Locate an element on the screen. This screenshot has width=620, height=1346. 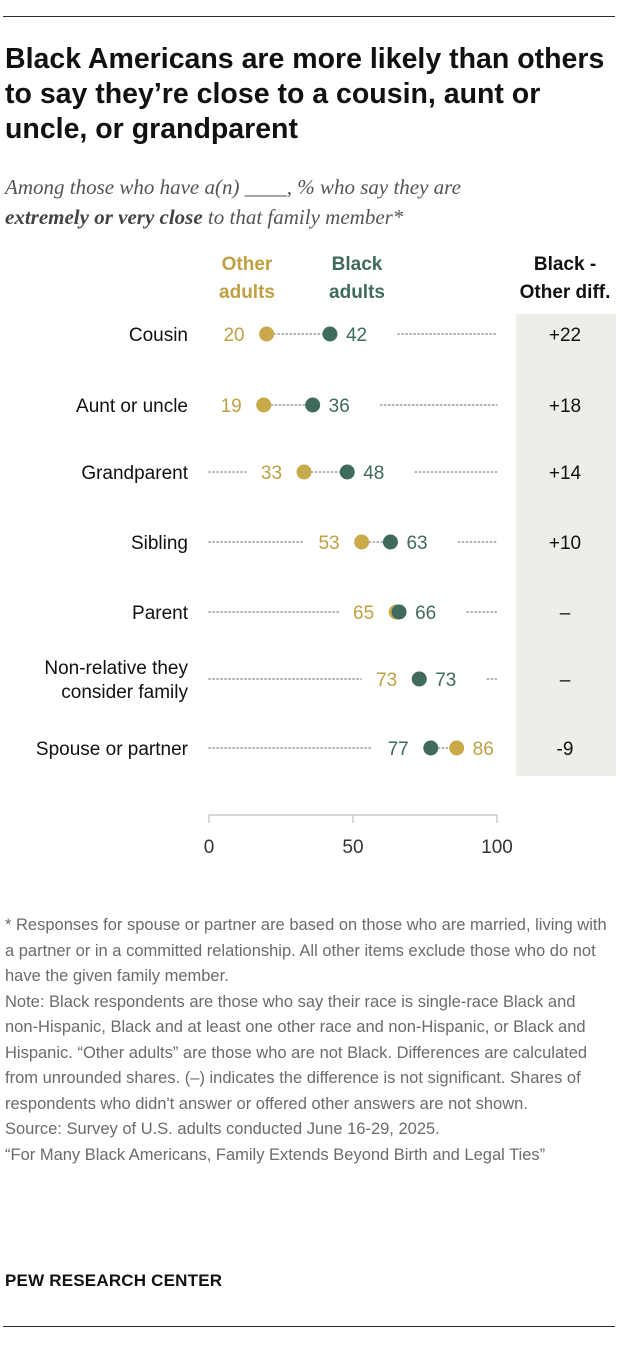
legend-black-adults: Black is located at coordinates (357, 264).